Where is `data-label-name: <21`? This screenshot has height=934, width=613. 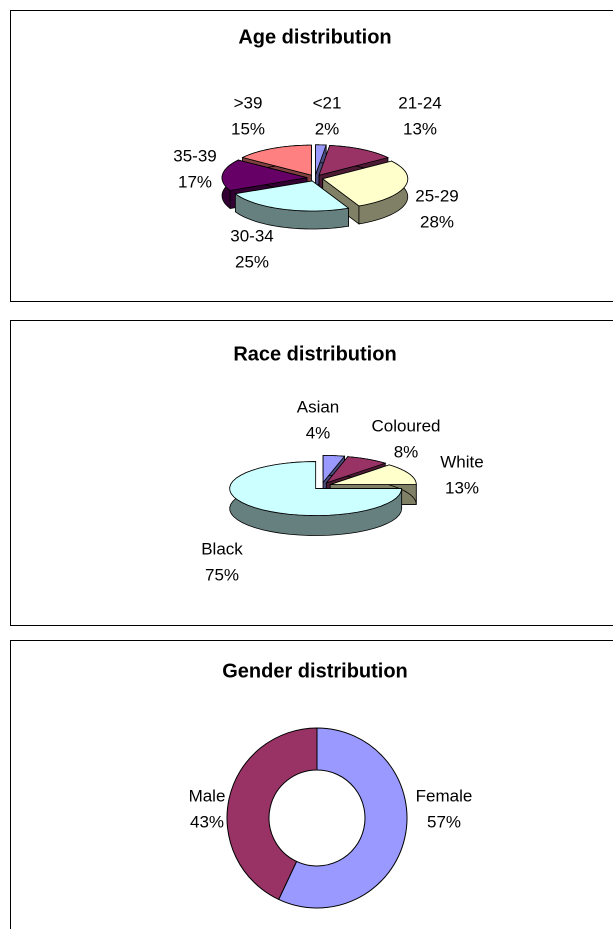 data-label-name: <21 is located at coordinates (327, 102).